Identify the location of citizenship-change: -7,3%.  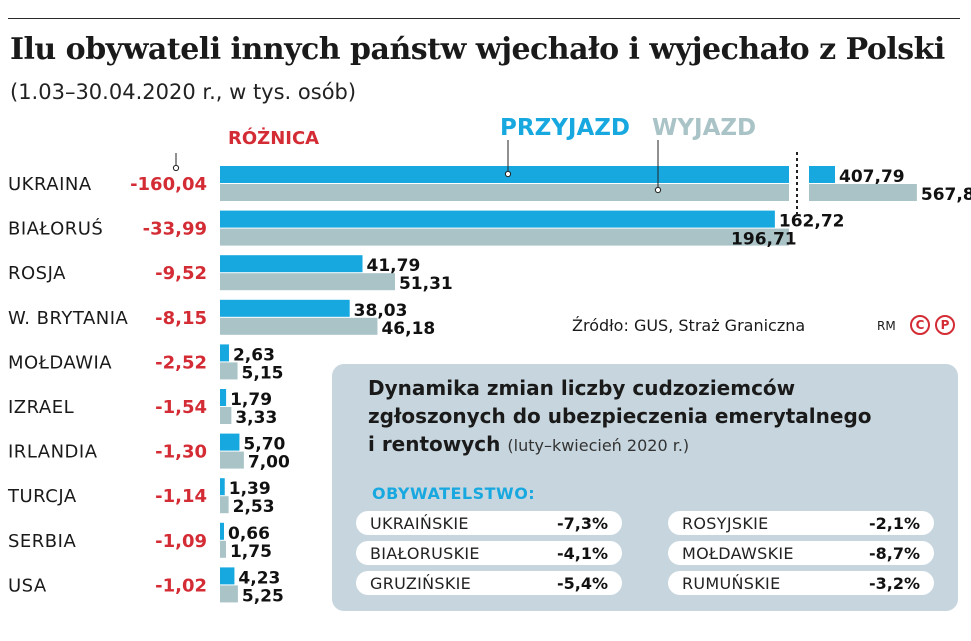
(582, 523).